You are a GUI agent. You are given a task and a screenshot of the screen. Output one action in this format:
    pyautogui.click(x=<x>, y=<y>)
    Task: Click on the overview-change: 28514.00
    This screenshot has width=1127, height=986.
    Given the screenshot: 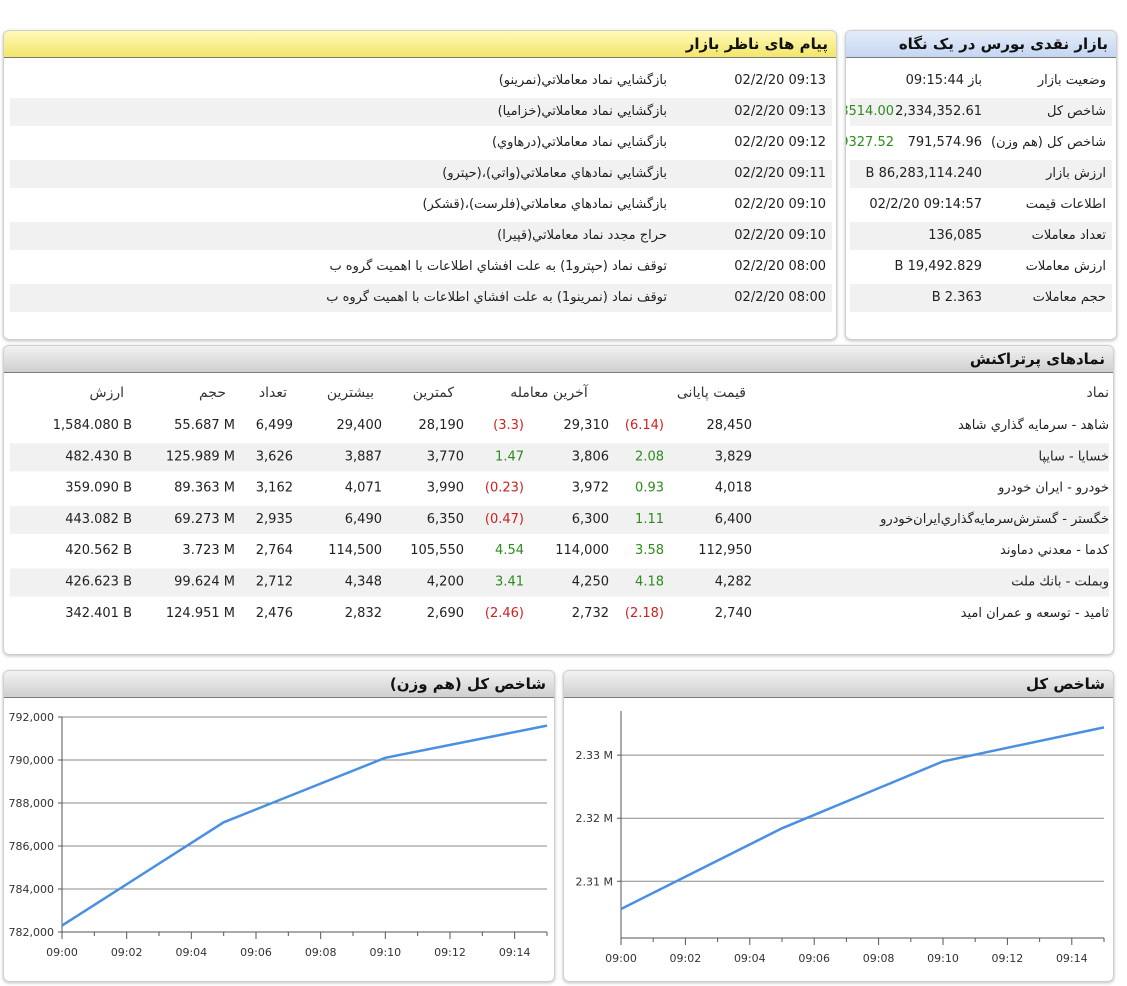 What is the action you would take?
    pyautogui.click(x=870, y=111)
    